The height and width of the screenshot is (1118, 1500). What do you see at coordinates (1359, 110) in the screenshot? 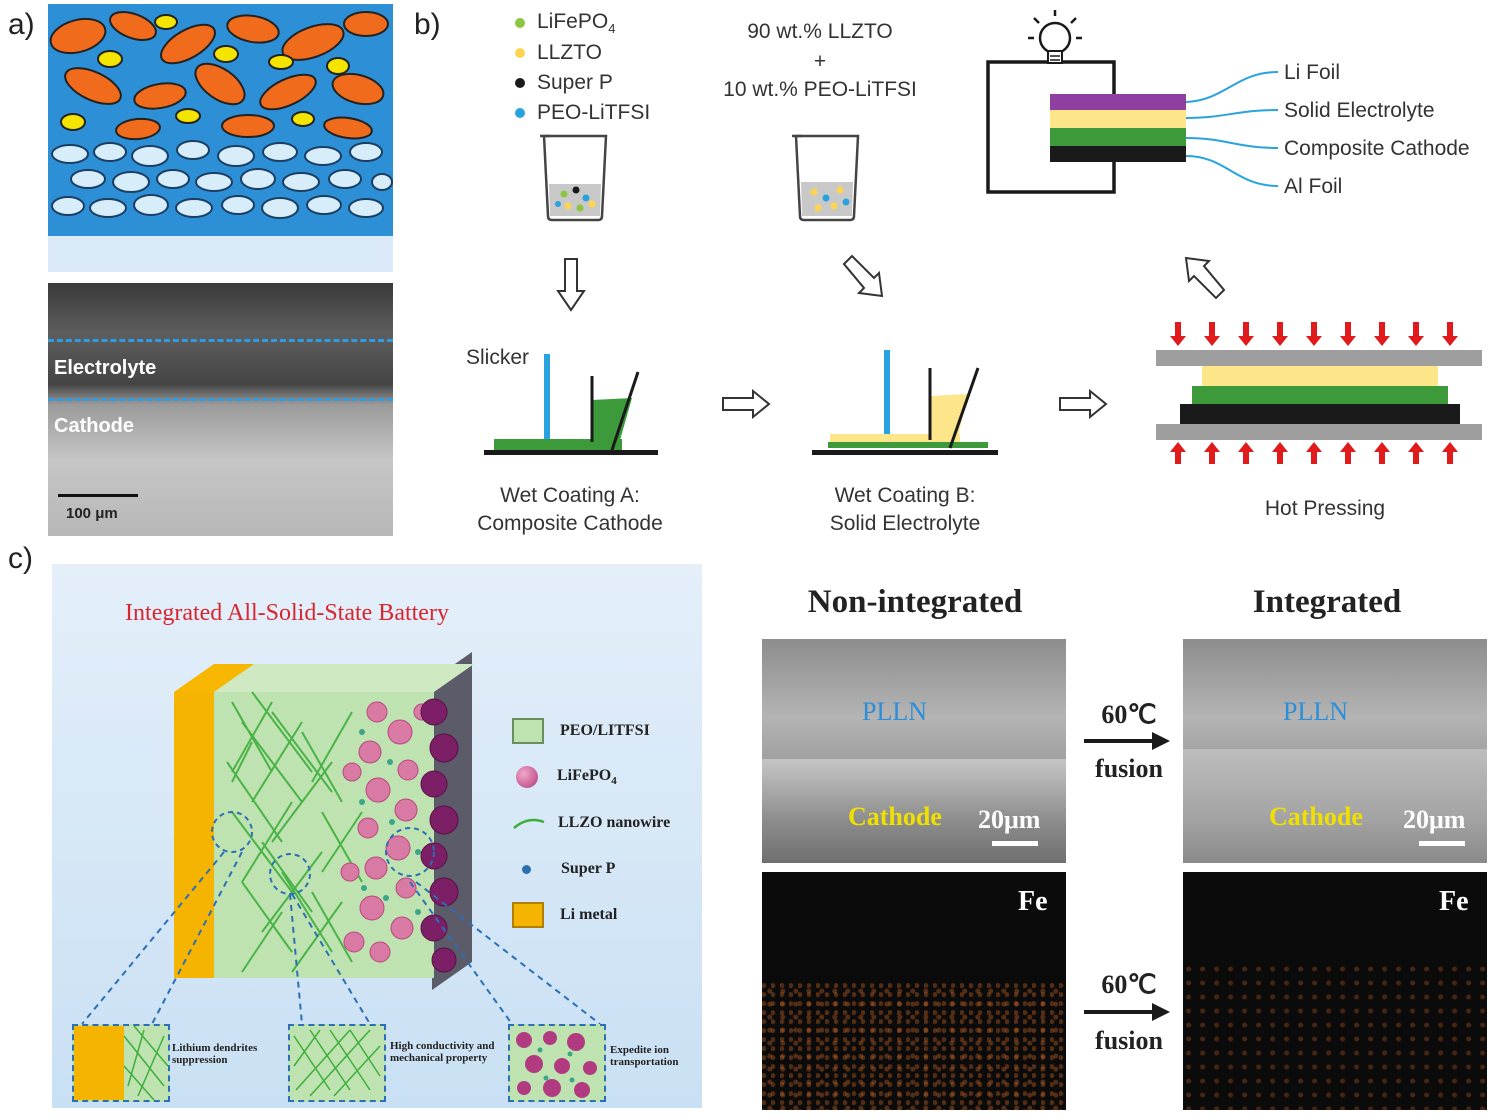
I see `stack-label-solid-electrolyte: Solid Electrolyte` at bounding box center [1359, 110].